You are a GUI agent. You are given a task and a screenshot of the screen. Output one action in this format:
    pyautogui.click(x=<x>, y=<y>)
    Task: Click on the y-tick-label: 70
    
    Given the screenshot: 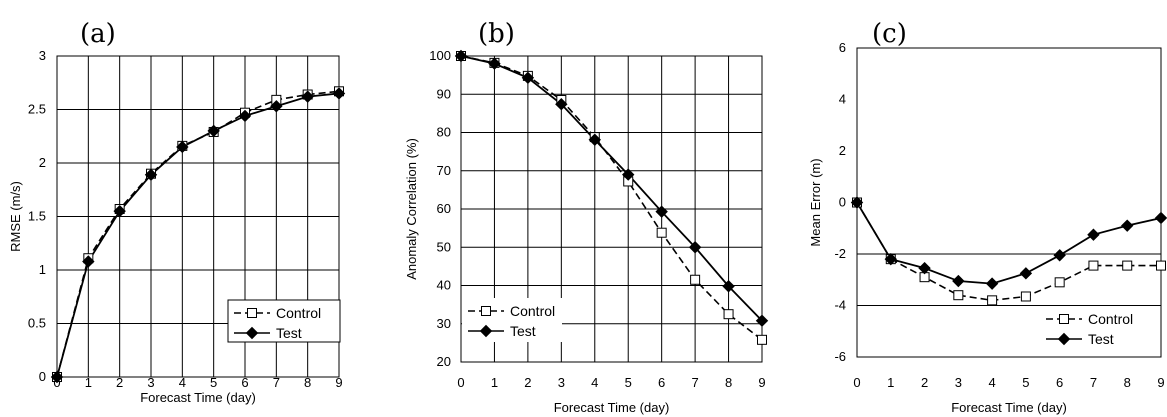 What is the action you would take?
    pyautogui.click(x=444, y=170)
    